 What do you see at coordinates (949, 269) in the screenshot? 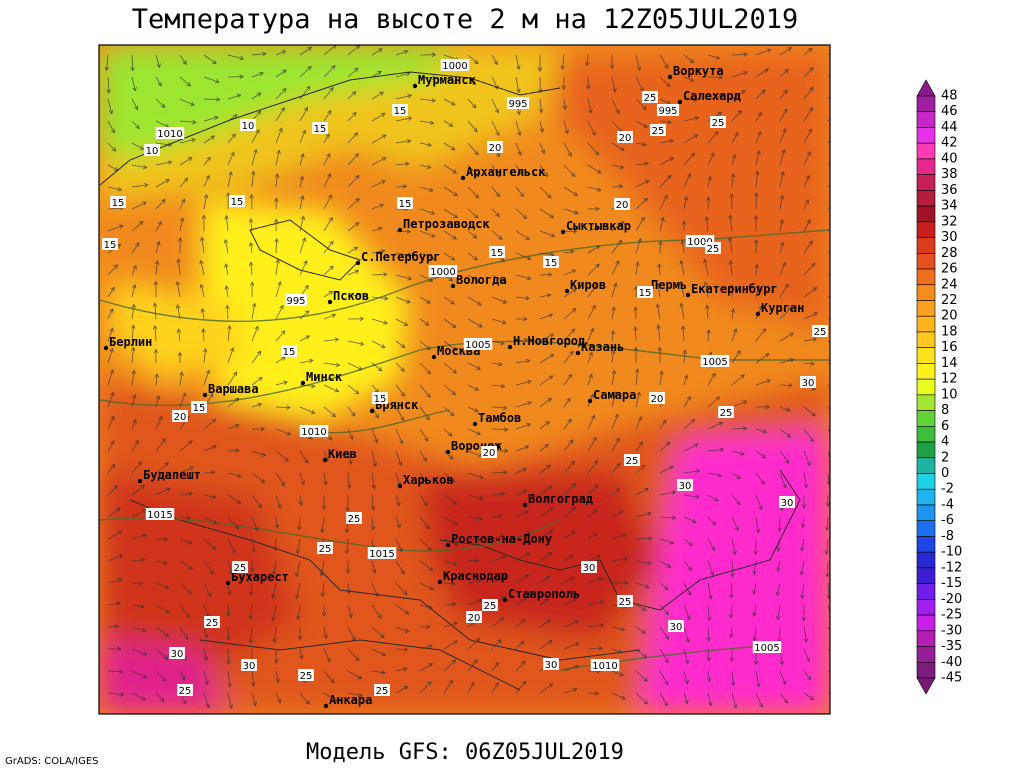
I see `colorbar-label: 26` at bounding box center [949, 269].